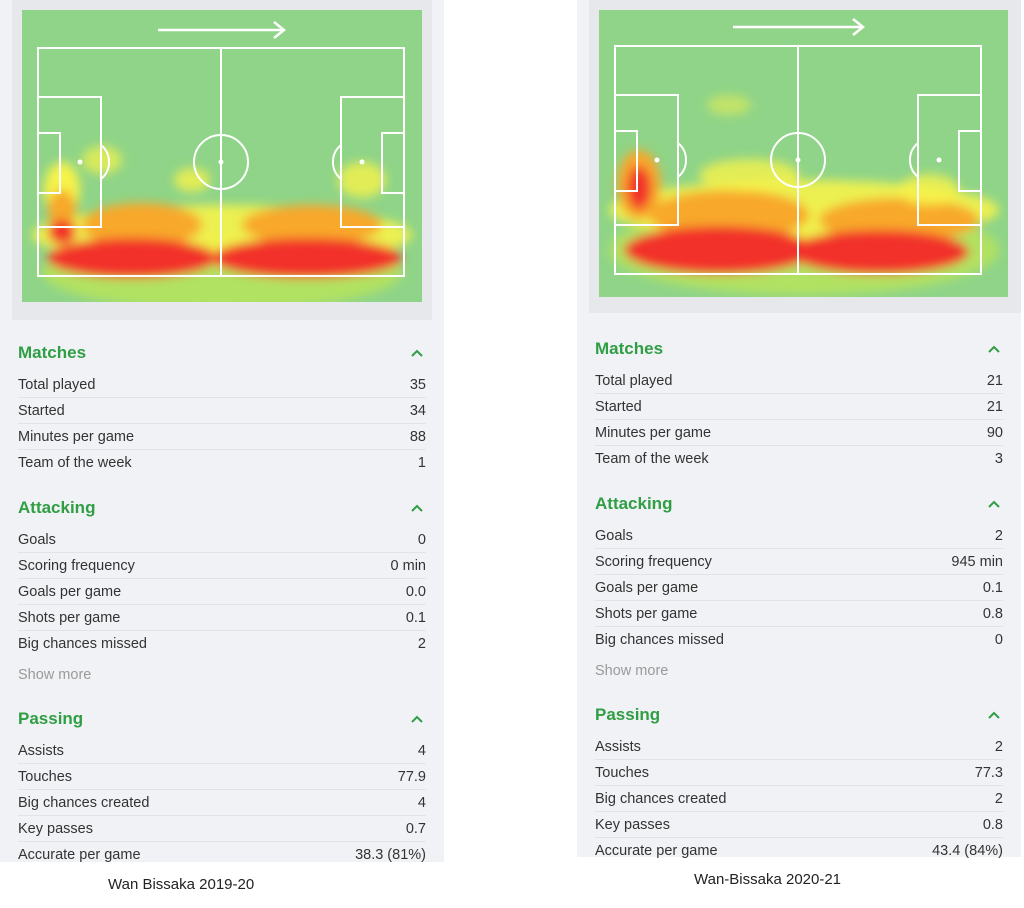 The width and height of the screenshot is (1024, 908). What do you see at coordinates (222, 829) in the screenshot?
I see `stat-row-key-passes: Key passes 0.7` at bounding box center [222, 829].